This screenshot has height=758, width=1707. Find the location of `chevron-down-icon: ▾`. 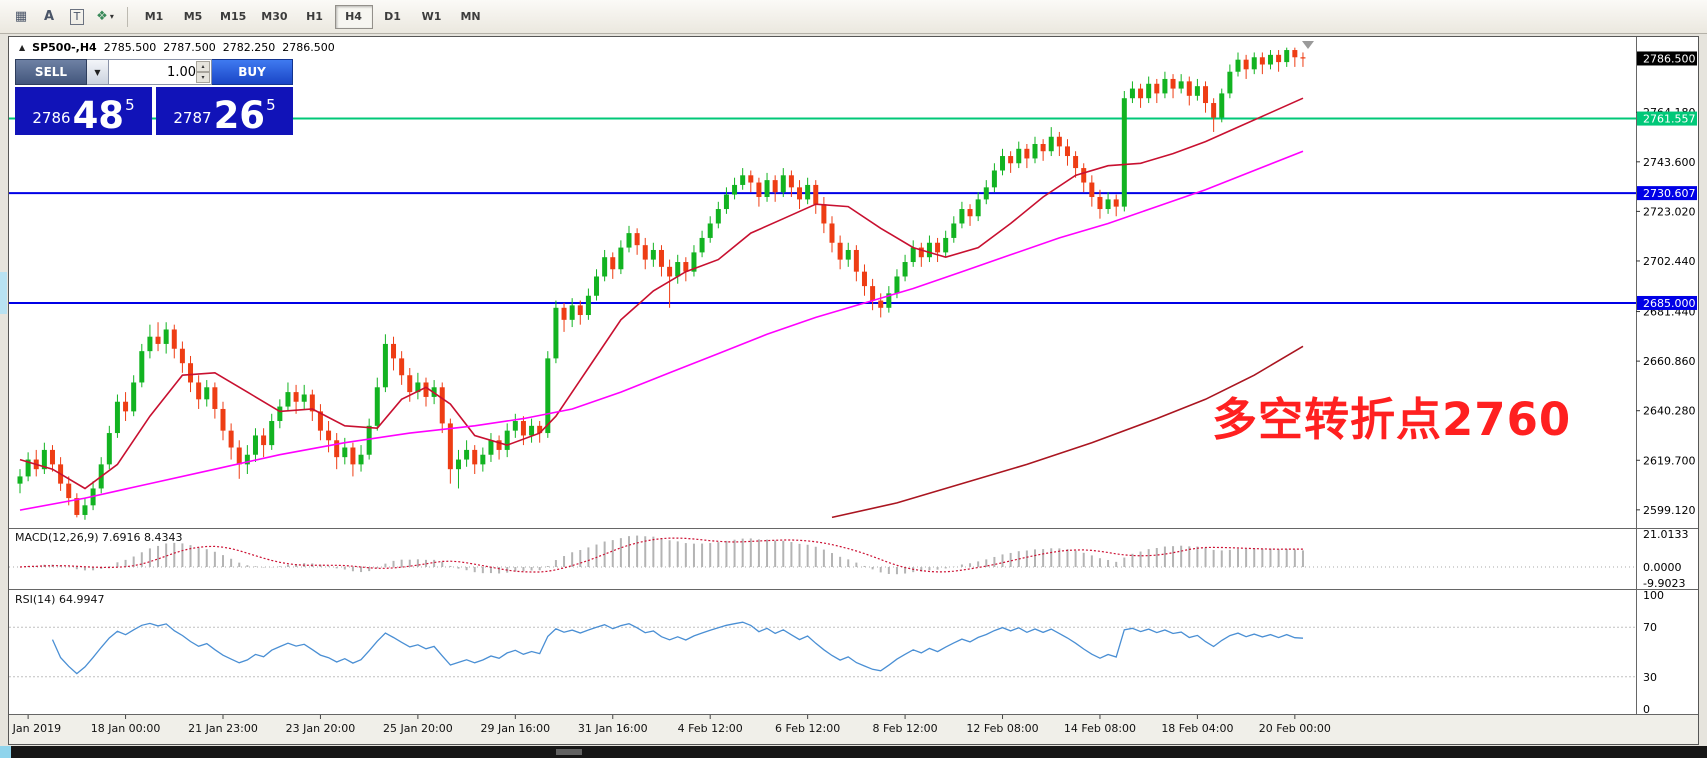

chevron-down-icon: ▾ is located at coordinates (111, 16).